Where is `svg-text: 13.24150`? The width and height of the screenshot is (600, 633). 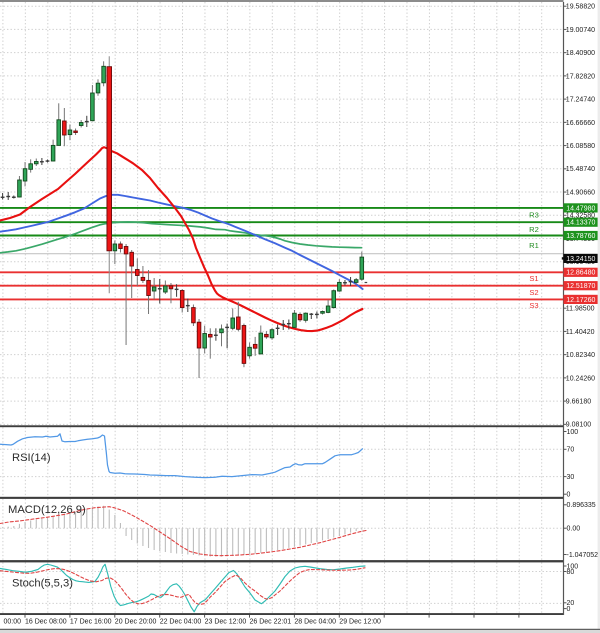 svg-text: 13.24150 is located at coordinates (580, 259).